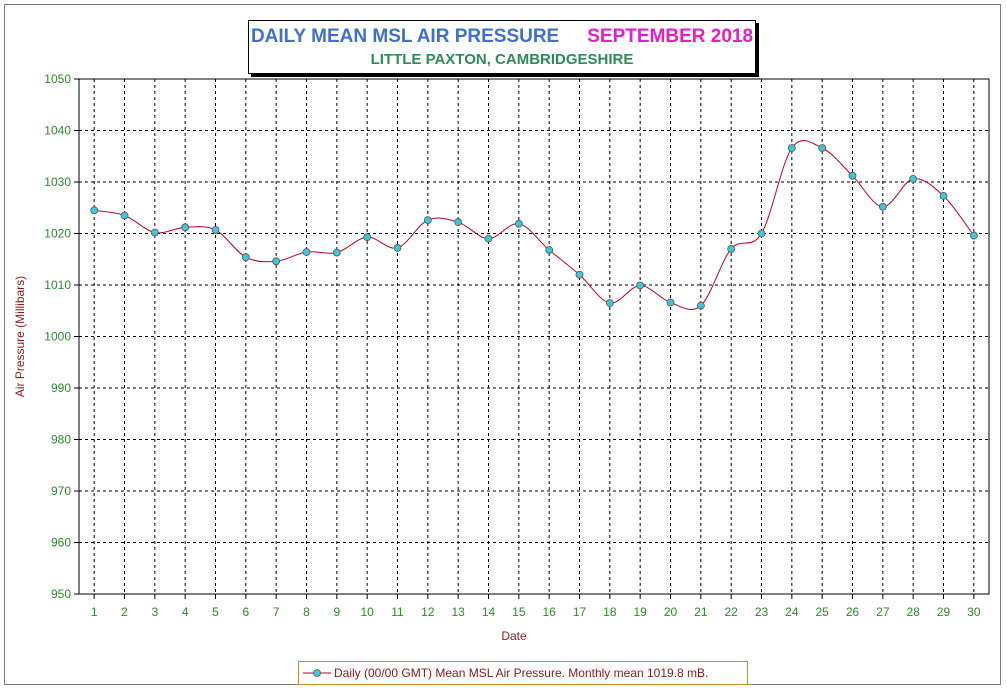  Describe the element at coordinates (549, 612) in the screenshot. I see `x-tick-label: 16` at that location.